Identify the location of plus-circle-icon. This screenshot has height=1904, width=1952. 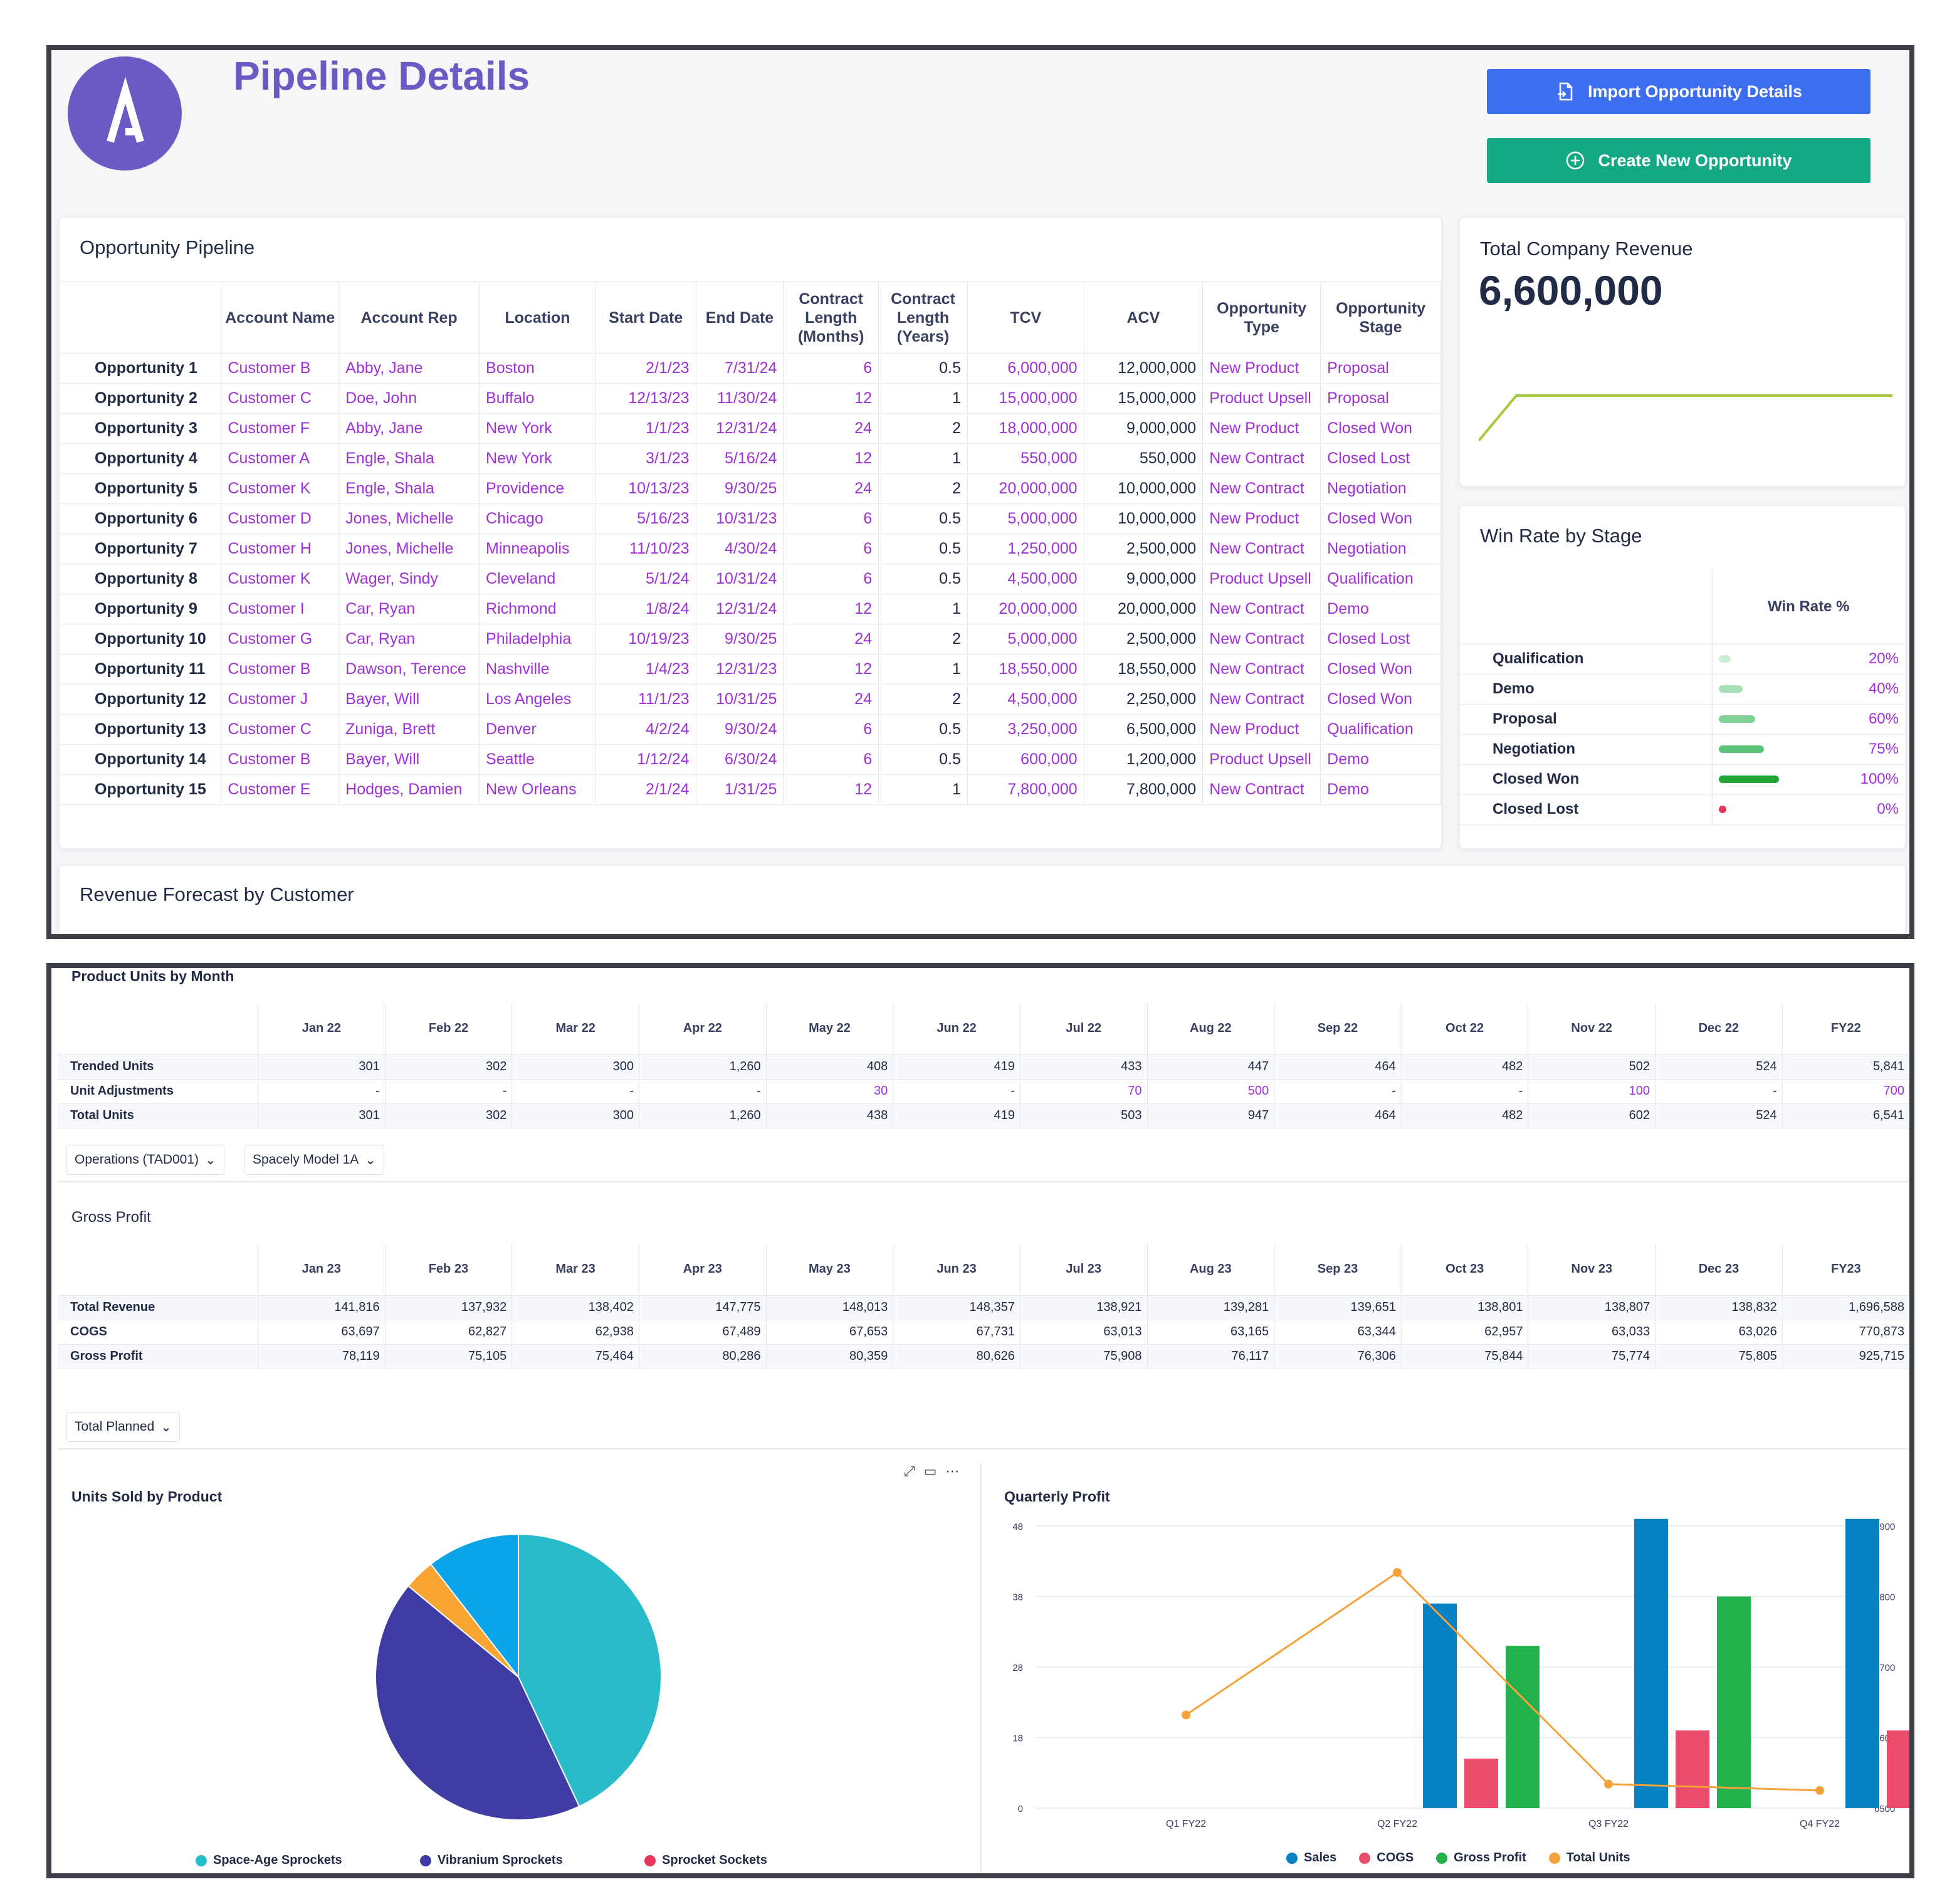
(1575, 161).